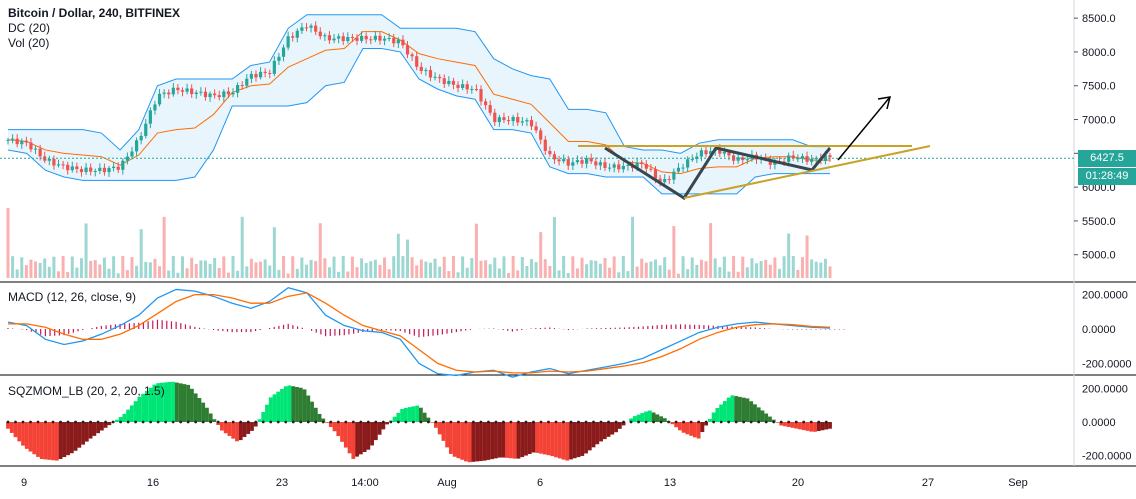 Image resolution: width=1136 pixels, height=499 pixels. Describe the element at coordinates (1107, 158) in the screenshot. I see `last-price-badge: 6427.5` at that location.